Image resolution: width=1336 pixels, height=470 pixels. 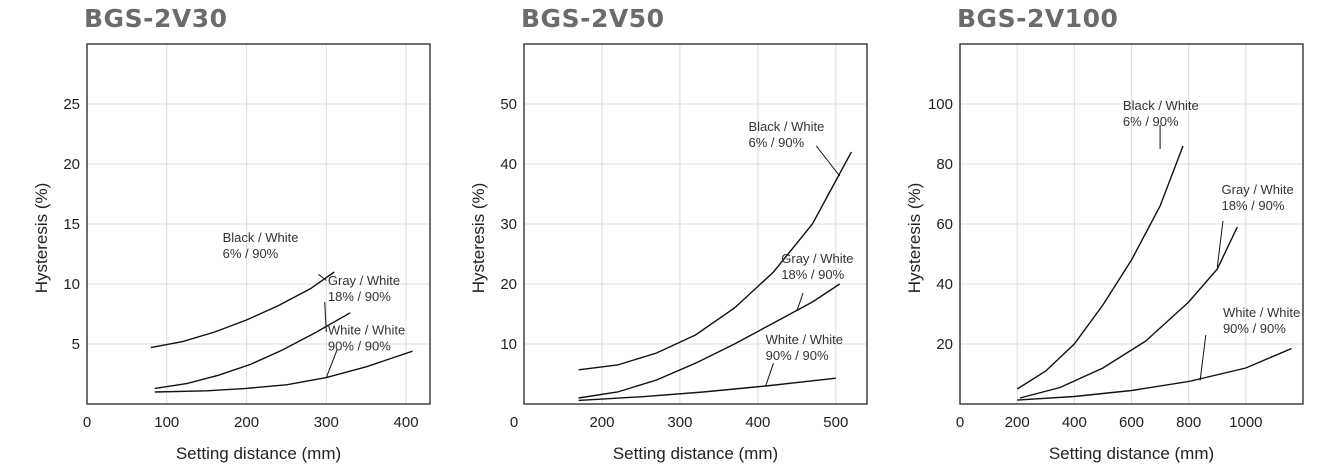 I want to click on chart-title: BGS-2V50, so click(x=593, y=18).